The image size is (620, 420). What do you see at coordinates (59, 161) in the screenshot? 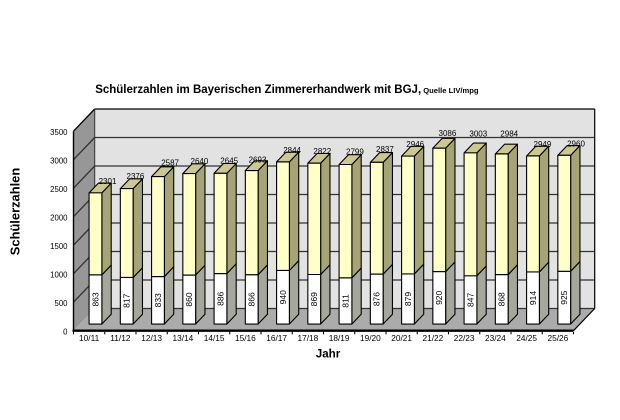
I see `svg-text: 3000` at bounding box center [59, 161].